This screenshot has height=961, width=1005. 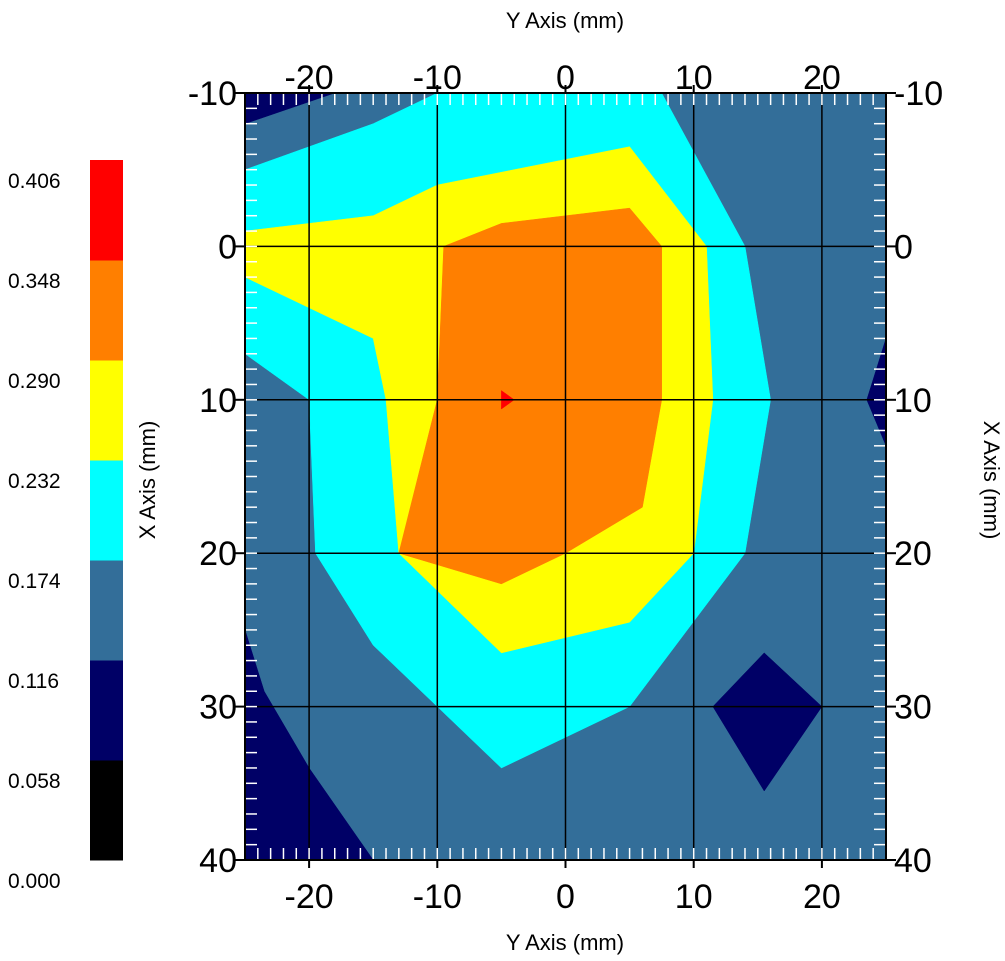 I want to click on colorbar-label: 0.348, so click(x=34, y=281).